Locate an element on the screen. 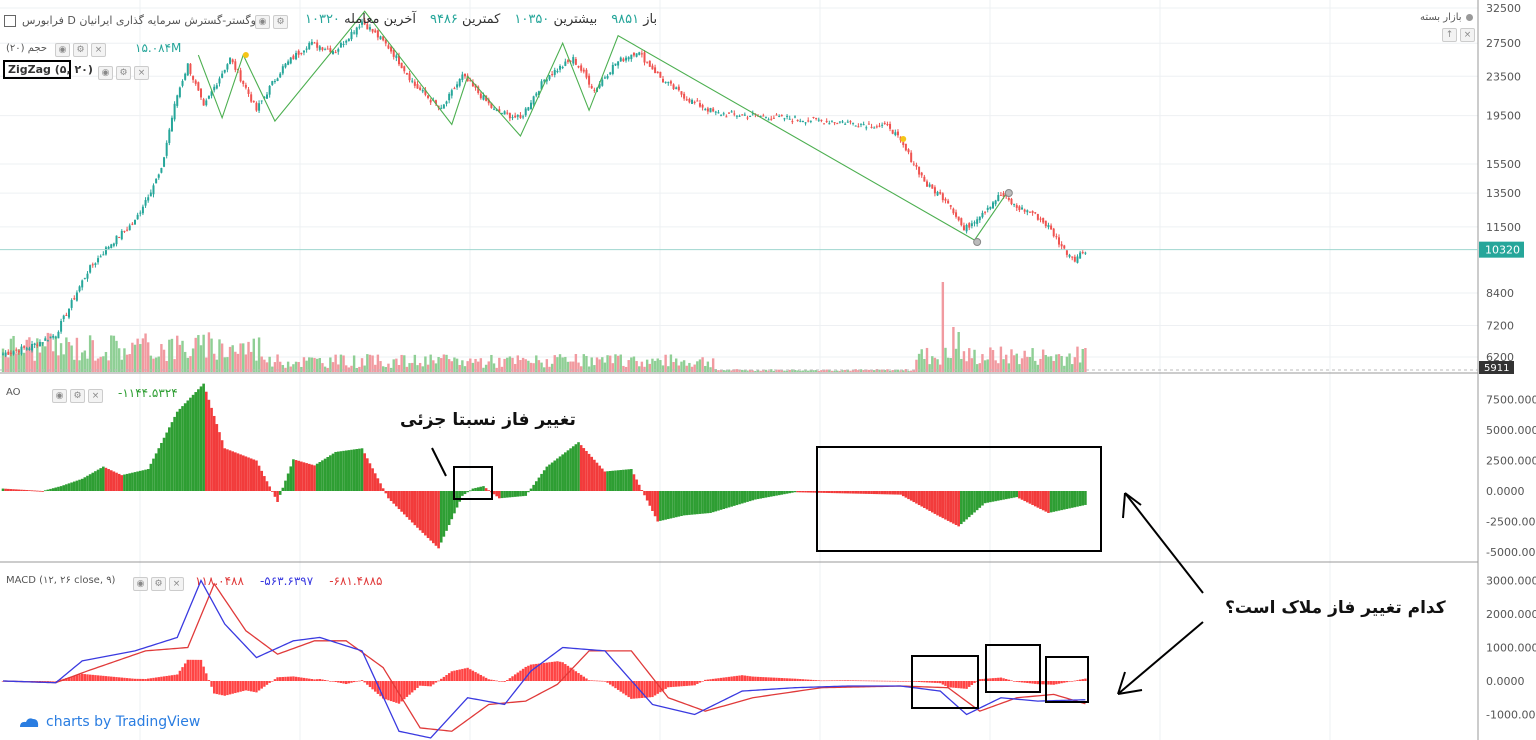  volume-close-icon: × is located at coordinates (98, 50).